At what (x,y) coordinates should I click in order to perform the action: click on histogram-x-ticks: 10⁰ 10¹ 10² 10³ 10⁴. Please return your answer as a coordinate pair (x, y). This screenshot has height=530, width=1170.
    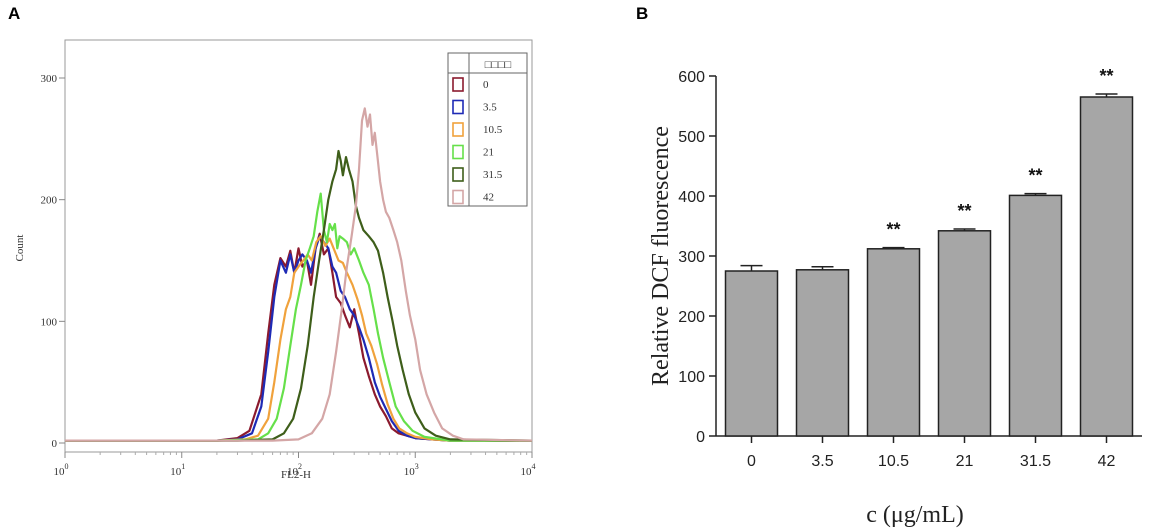
    Looking at the image, I should click on (295, 465).